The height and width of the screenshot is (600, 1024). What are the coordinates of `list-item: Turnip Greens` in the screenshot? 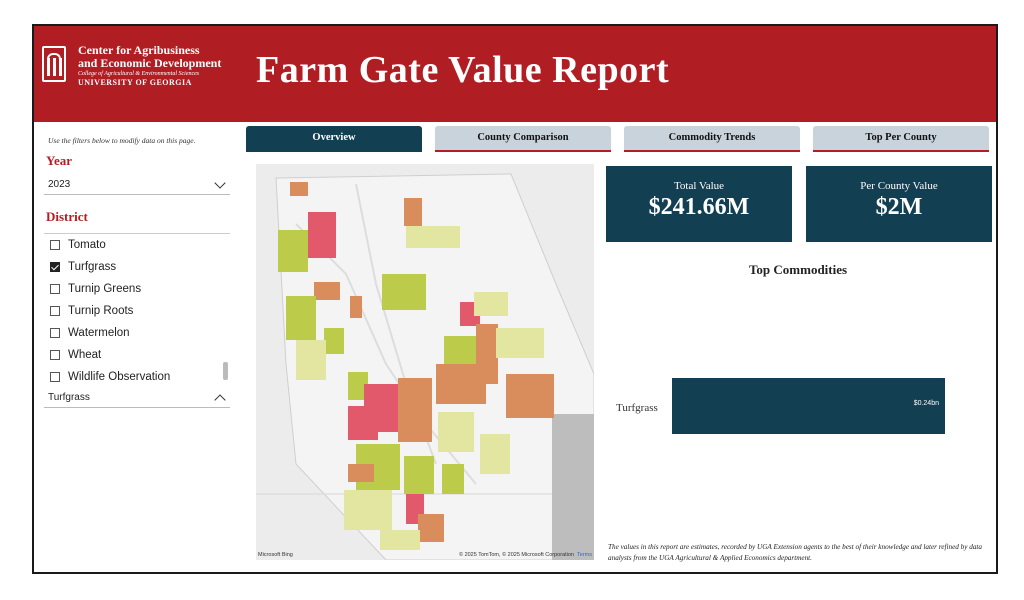 It's located at (137, 289).